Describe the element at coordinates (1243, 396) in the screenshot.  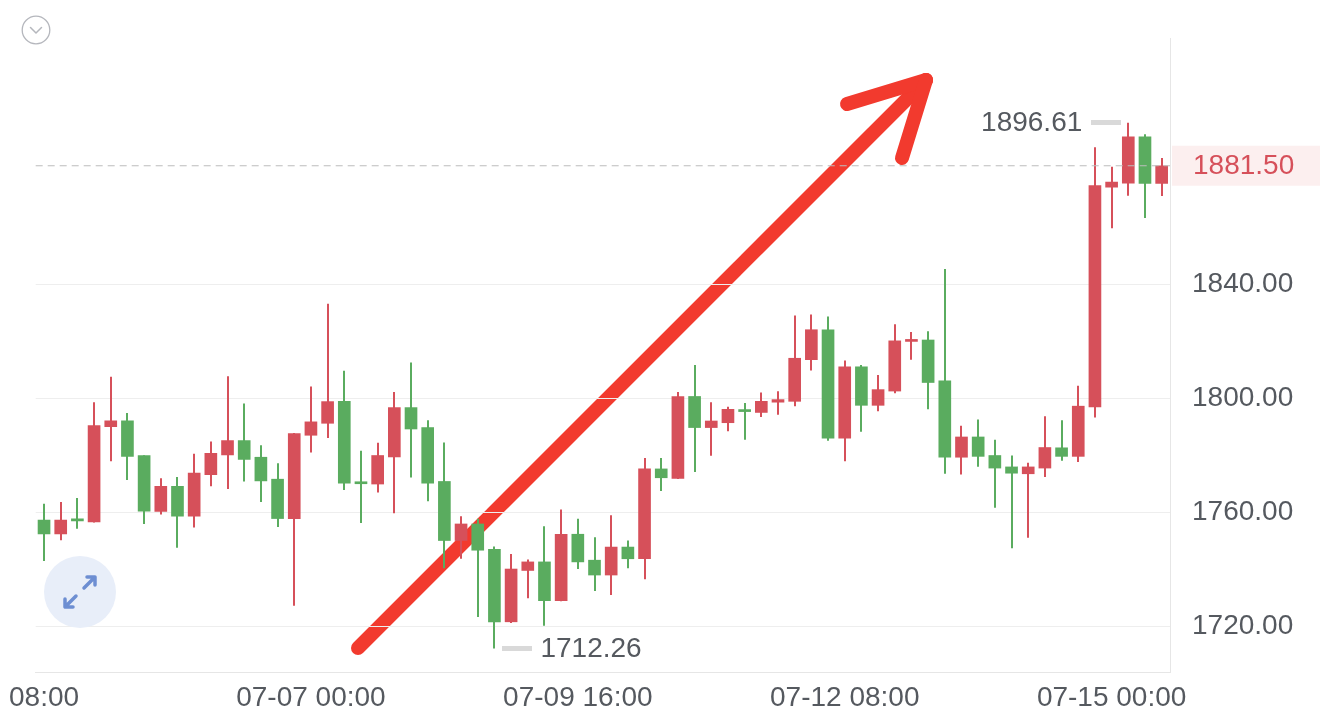
I see `y-tick-label: 1800.00` at that location.